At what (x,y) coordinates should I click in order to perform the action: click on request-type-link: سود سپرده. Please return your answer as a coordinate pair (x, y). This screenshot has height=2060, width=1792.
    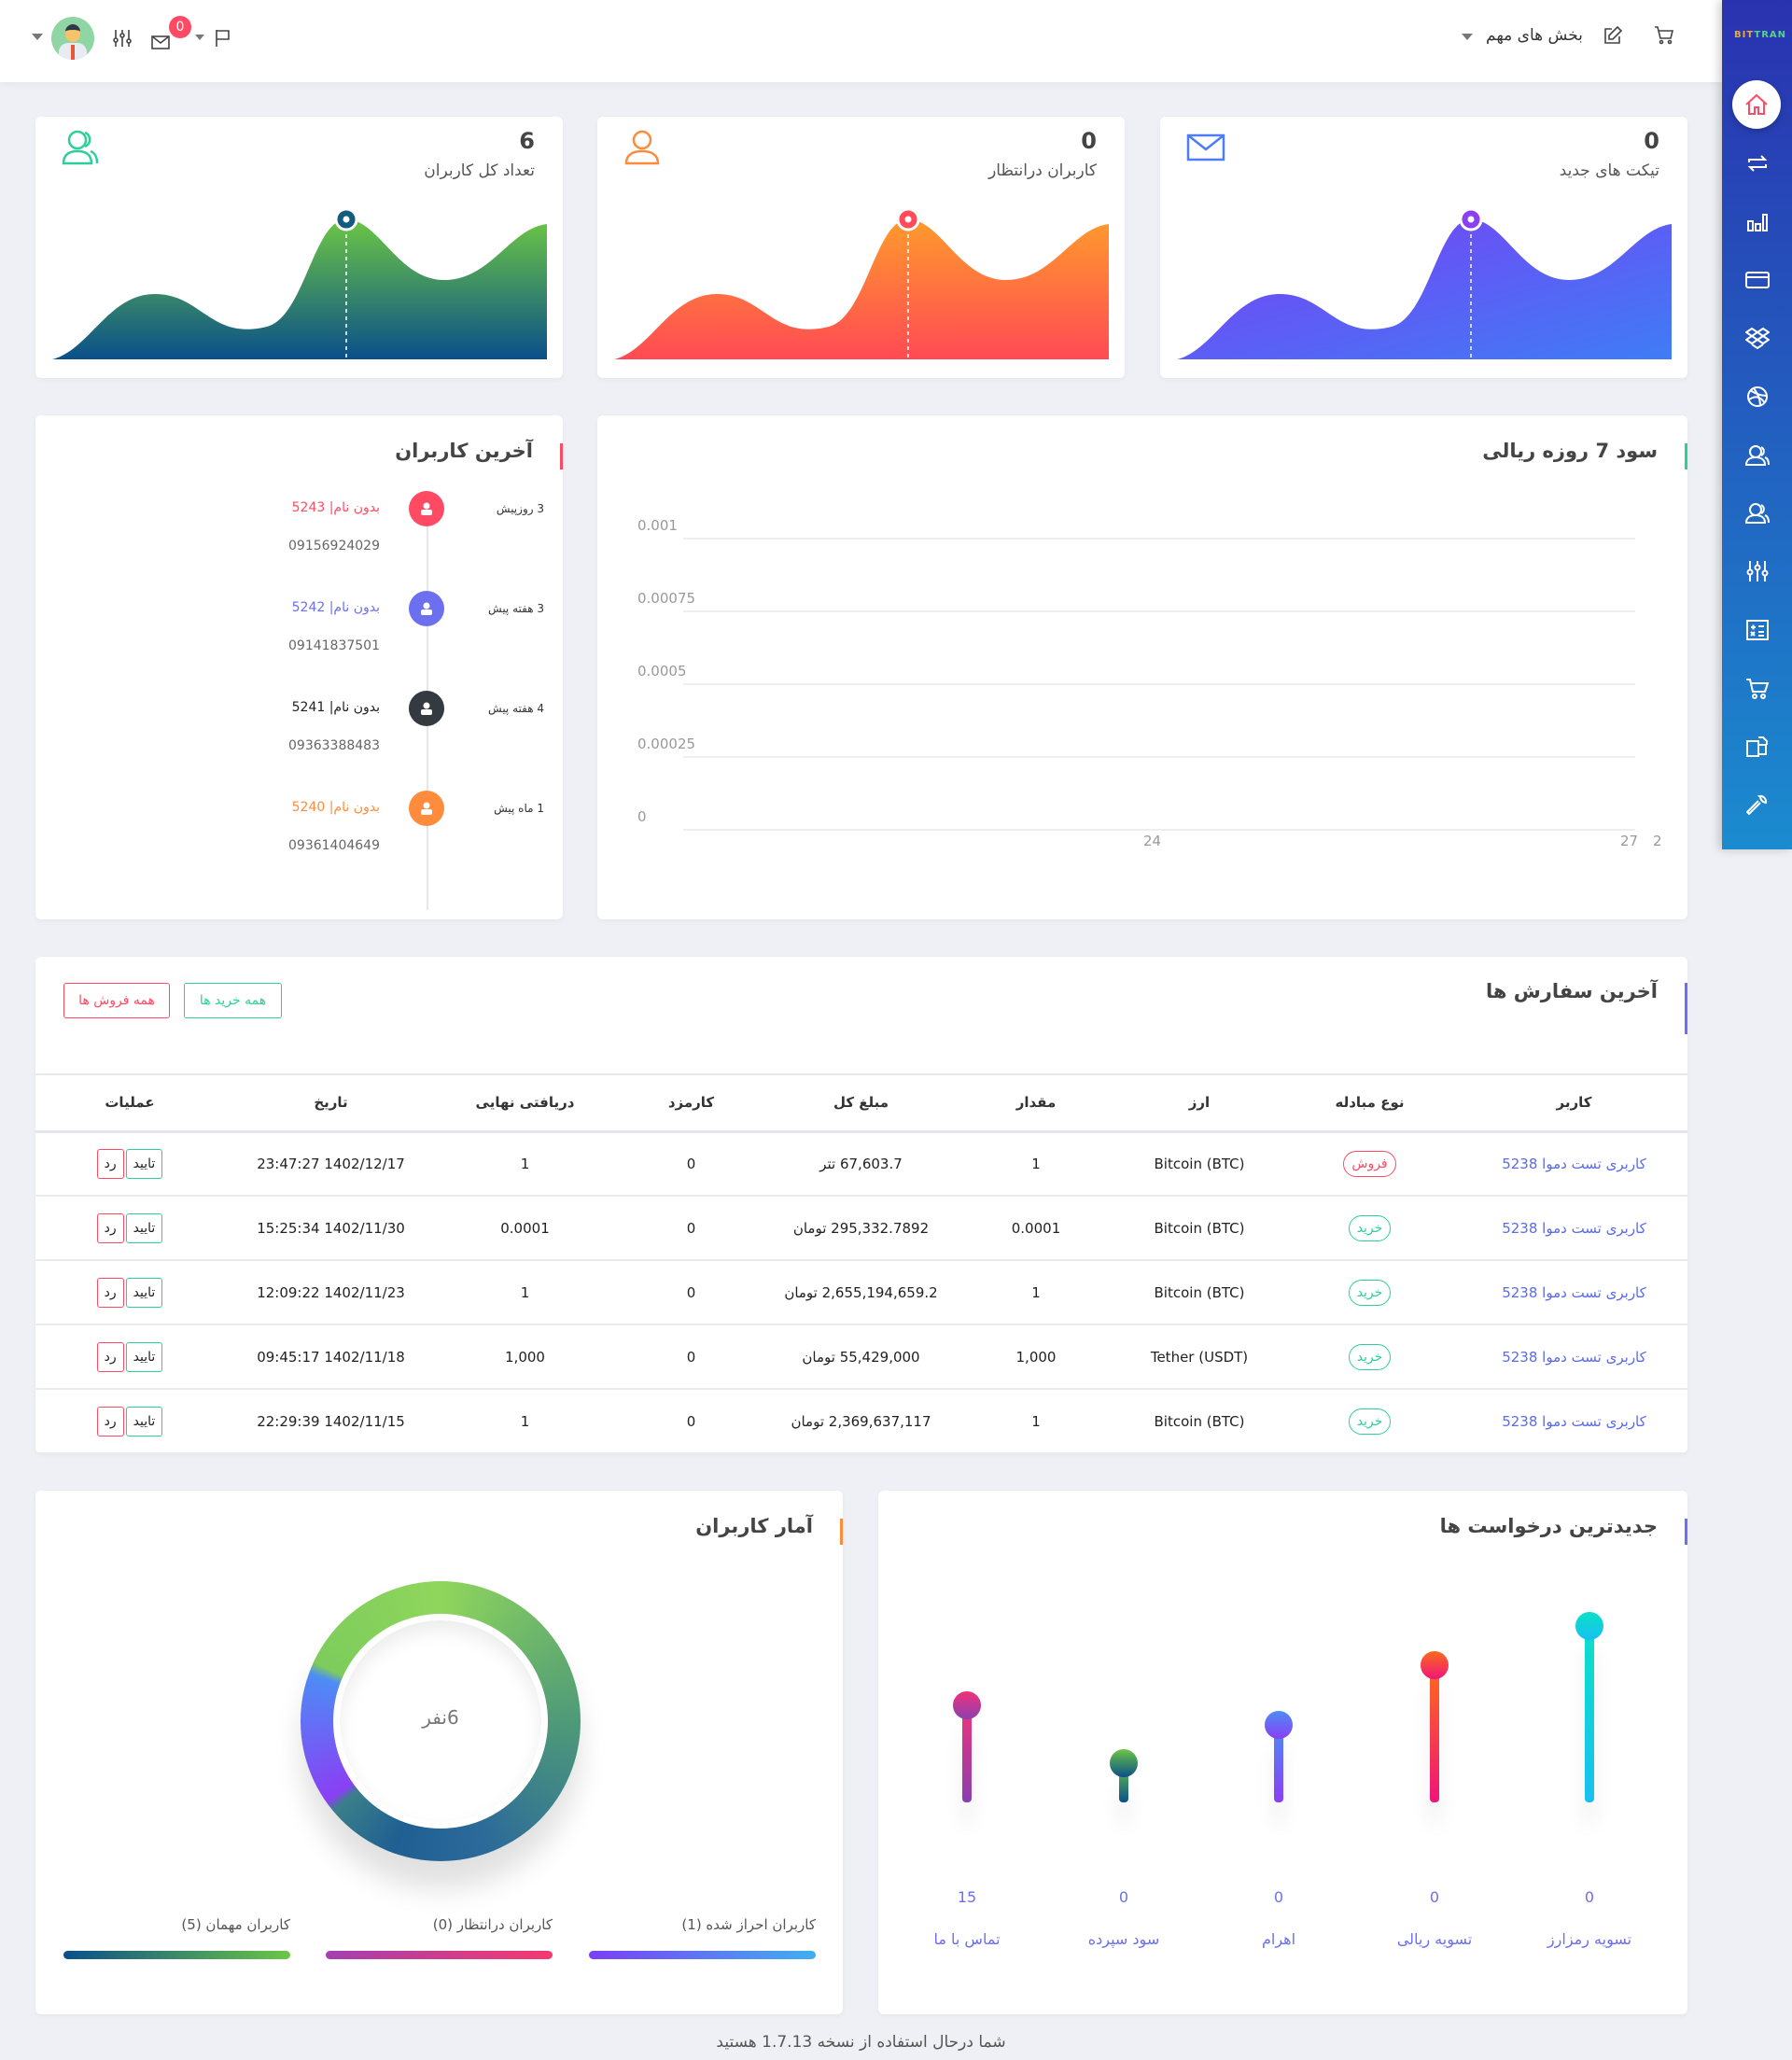
    Looking at the image, I should click on (1123, 1939).